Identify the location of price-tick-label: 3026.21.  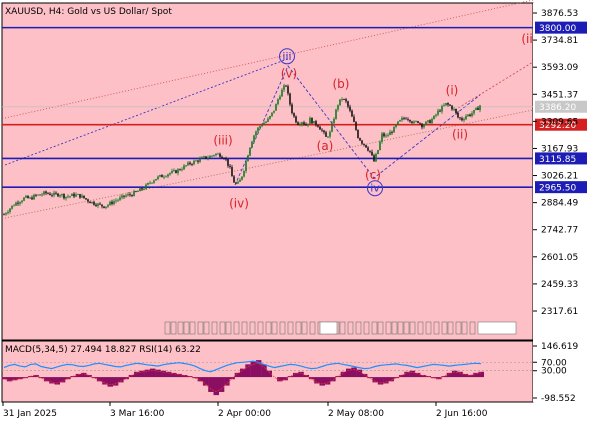
(559, 177).